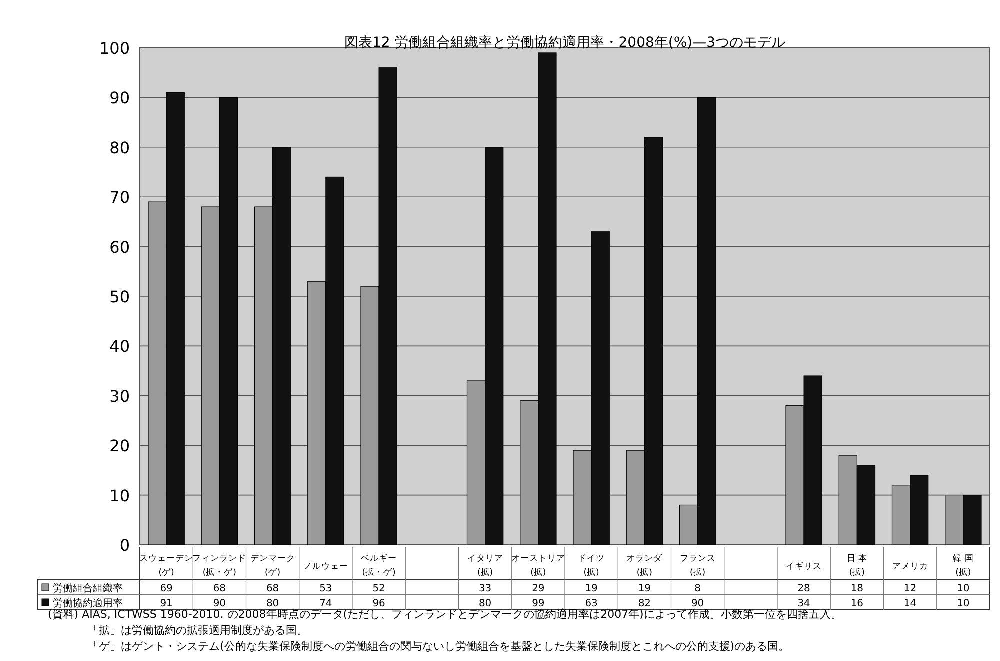 This screenshot has width=1000, height=661. What do you see at coordinates (198, 630) in the screenshot?
I see `text: 「拡」は労働協約の拡張適用制度がある国。` at bounding box center [198, 630].